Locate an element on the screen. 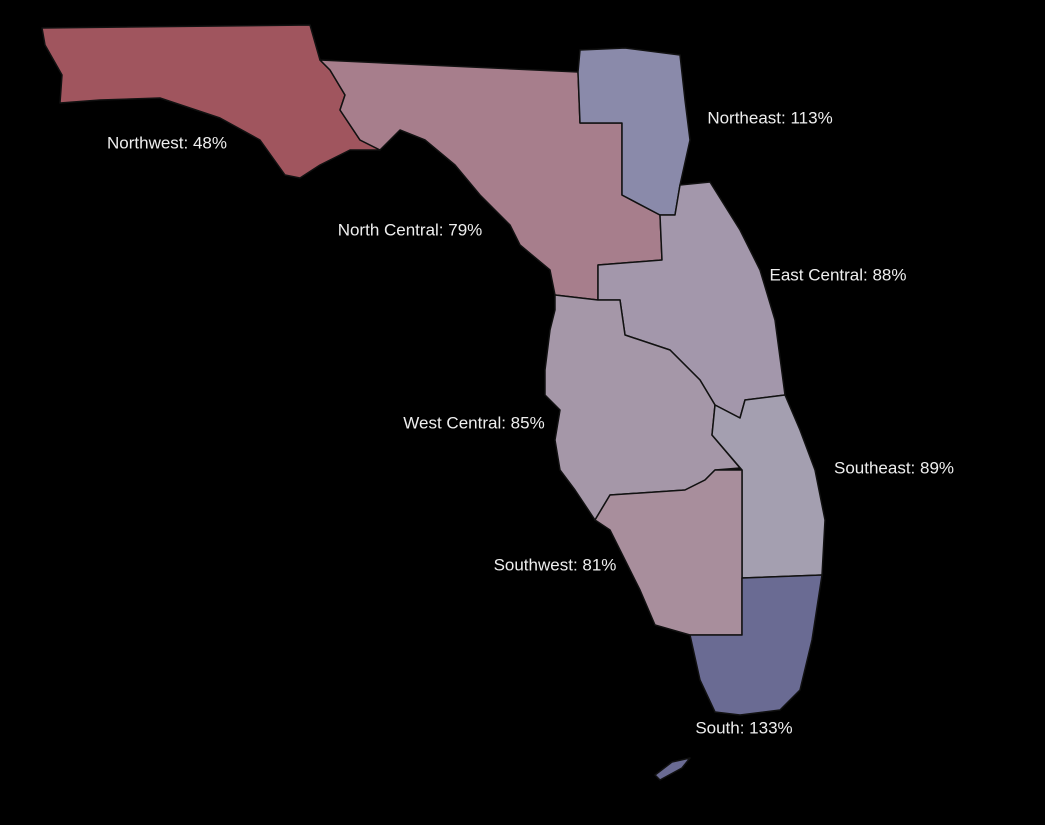 The height and width of the screenshot is (825, 1045). keys is located at coordinates (672, 769).